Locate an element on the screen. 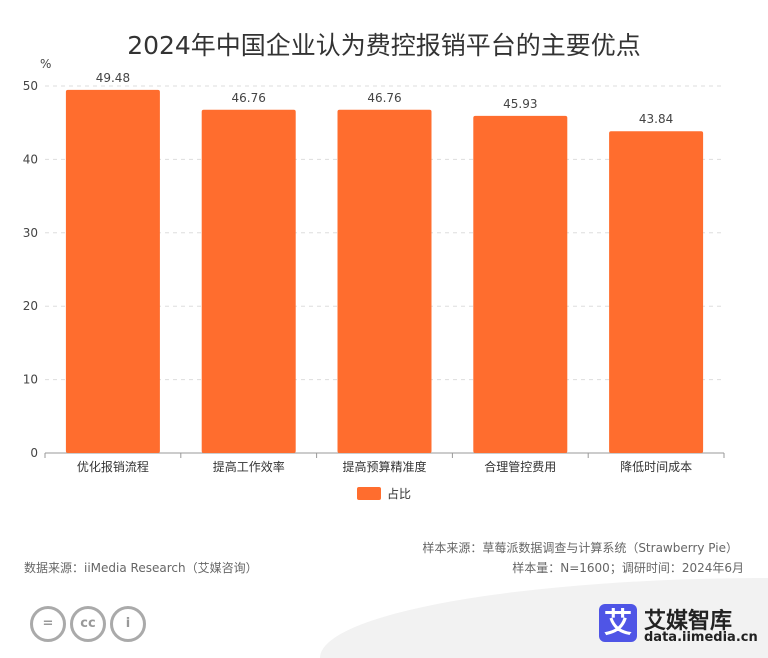  x-tick-label: 降低时间成本 is located at coordinates (656, 467).